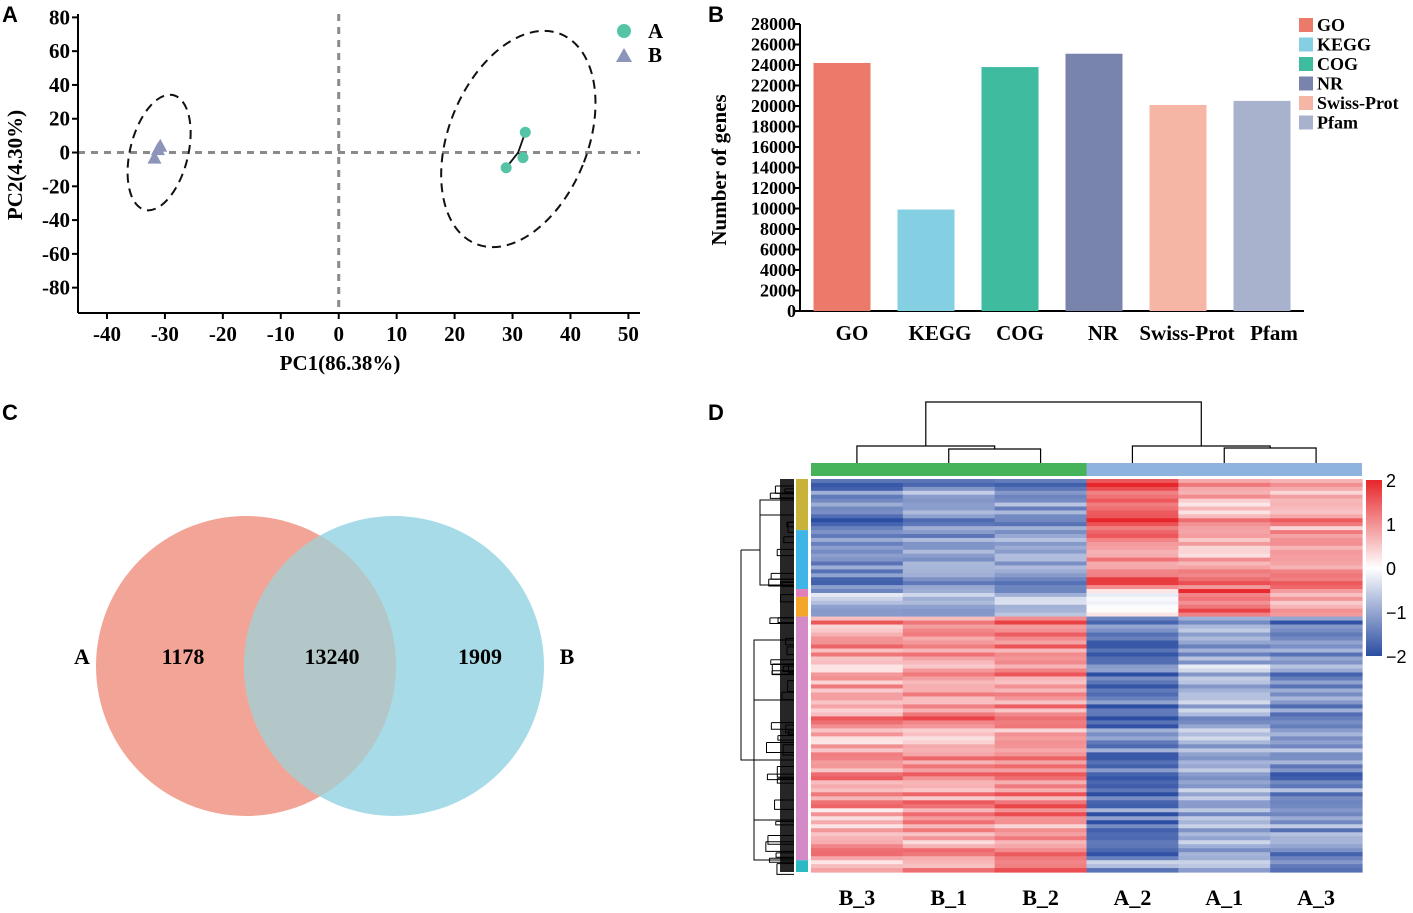 The image size is (1413, 913). What do you see at coordinates (939, 333) in the screenshot?
I see `x-tick-label: KEGG` at bounding box center [939, 333].